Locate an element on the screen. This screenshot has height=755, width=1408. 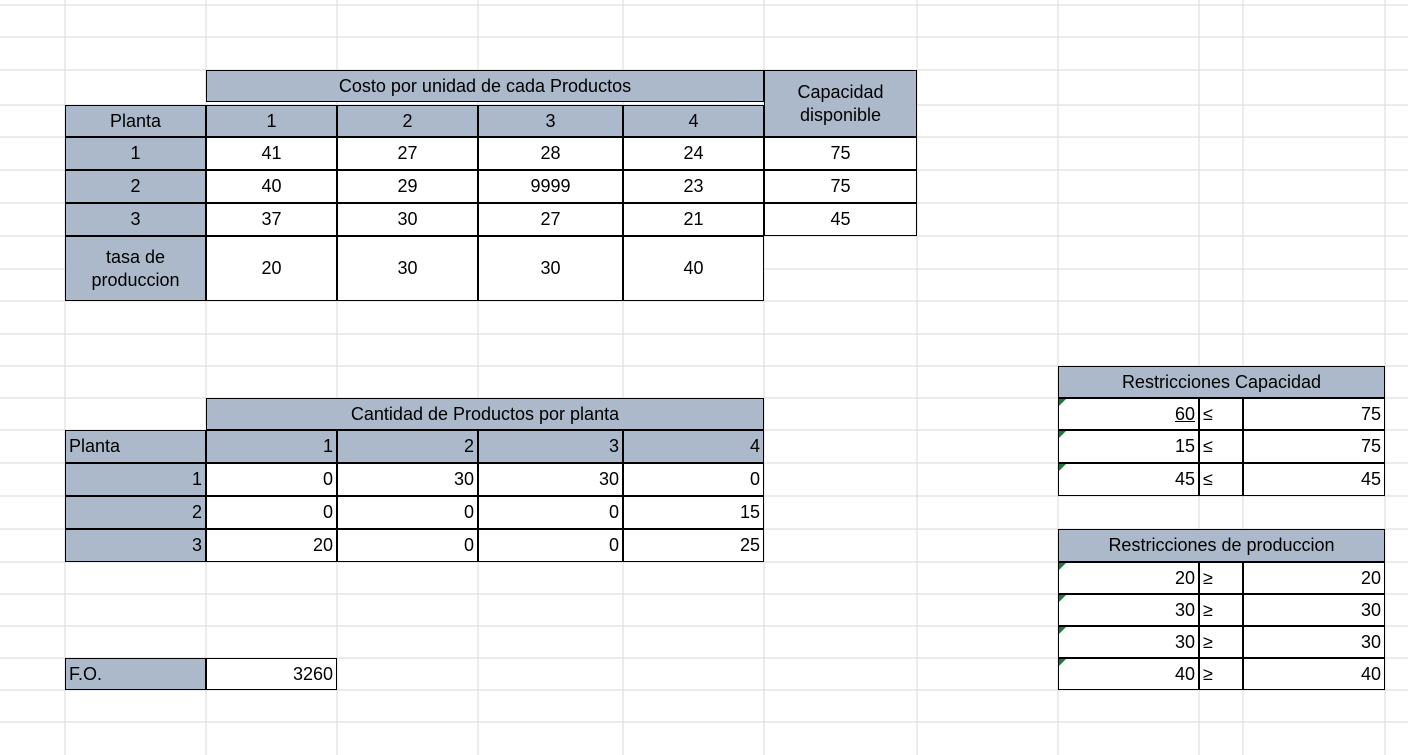
cost-cell: 23 is located at coordinates (693, 186).